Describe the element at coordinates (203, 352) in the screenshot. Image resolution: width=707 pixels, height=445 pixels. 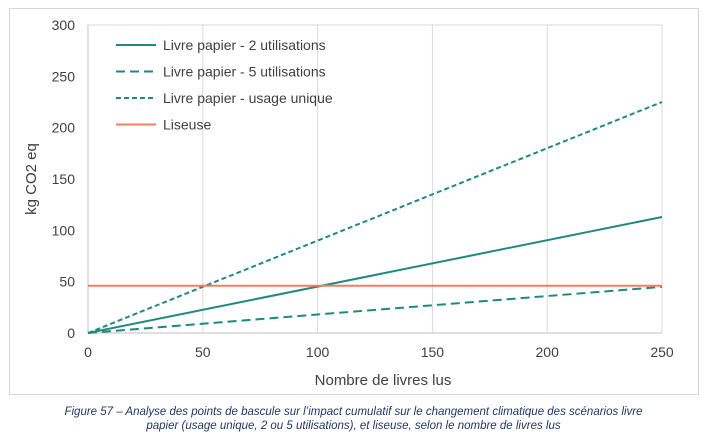
I see `x-tick-label-50: 50` at that location.